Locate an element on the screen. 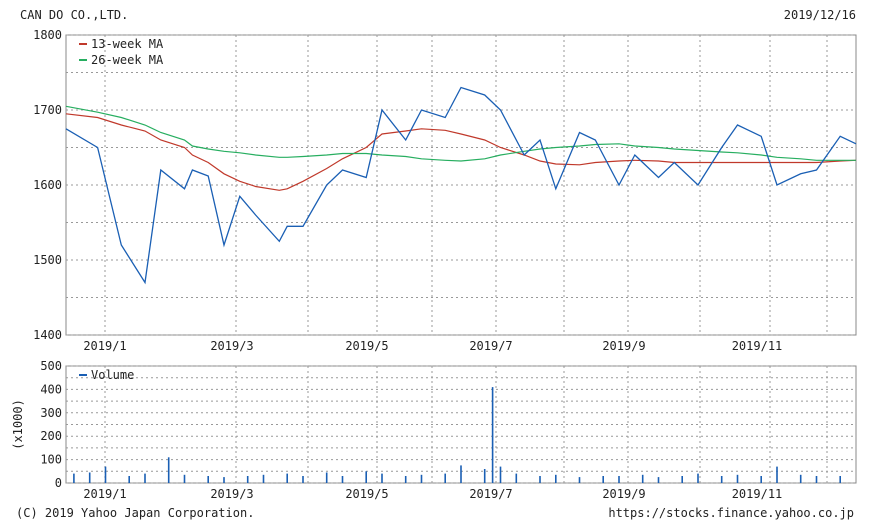  price-panel-ytick-label: 1700 is located at coordinates (47, 110).